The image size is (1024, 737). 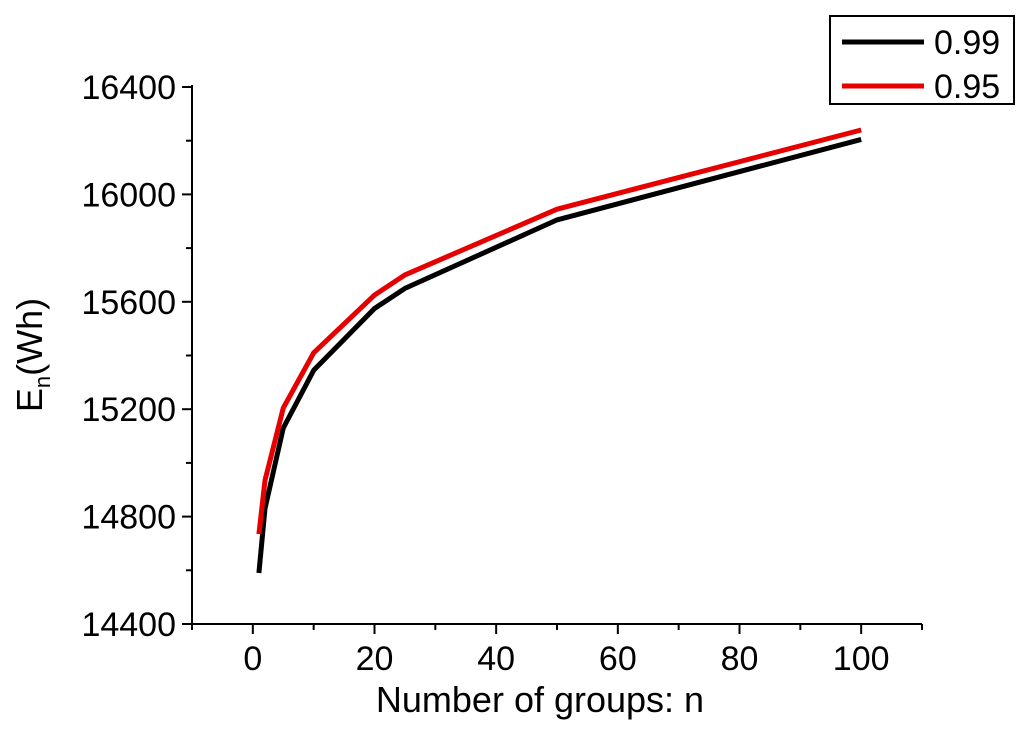 I want to click on y-axis-title-unit: (Wh), so click(x=29, y=337).